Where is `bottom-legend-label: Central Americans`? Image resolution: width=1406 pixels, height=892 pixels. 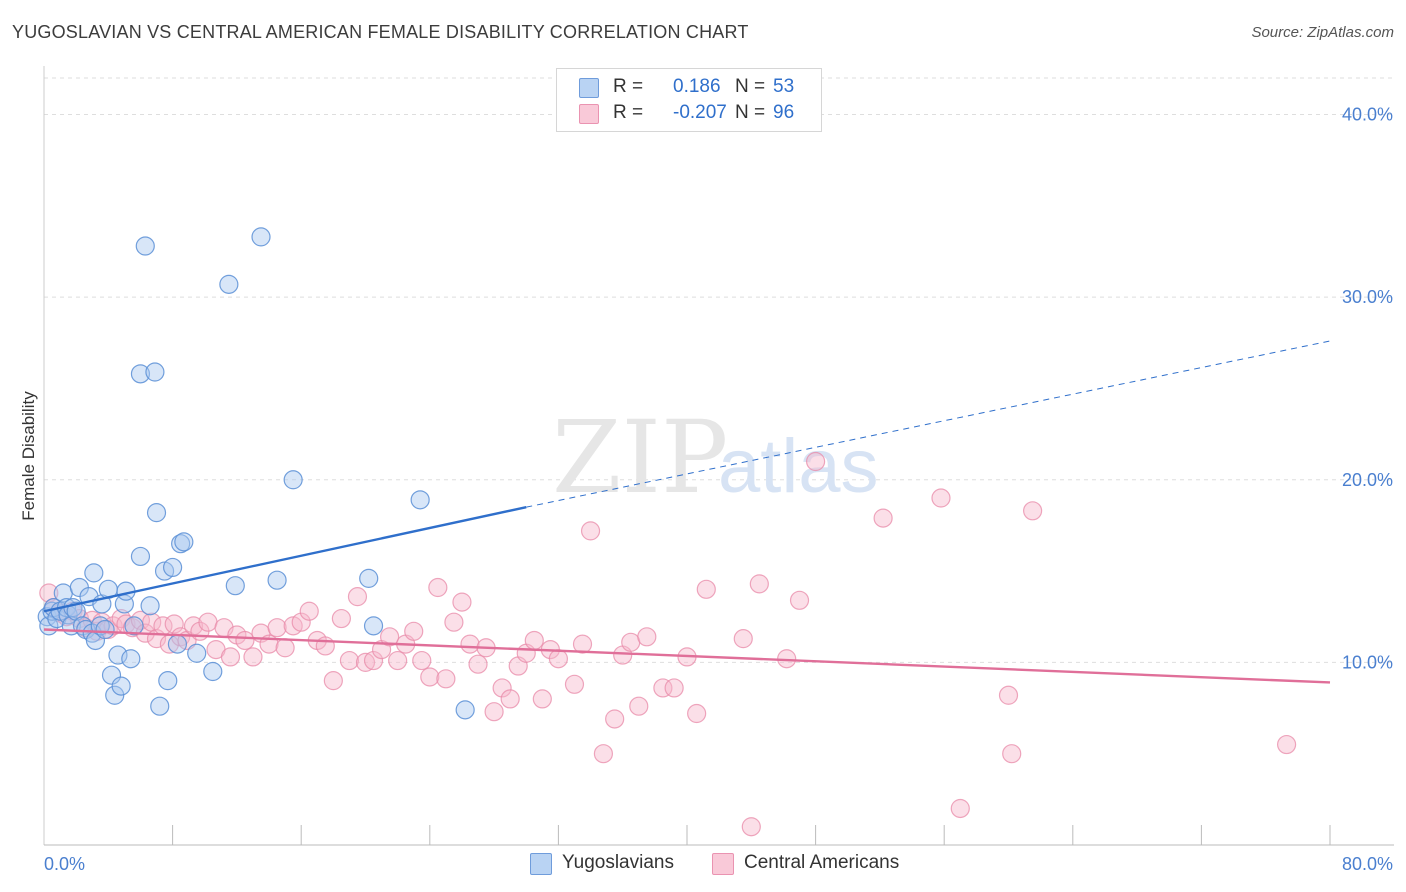 bottom-legend-label: Central Americans is located at coordinates (822, 862).